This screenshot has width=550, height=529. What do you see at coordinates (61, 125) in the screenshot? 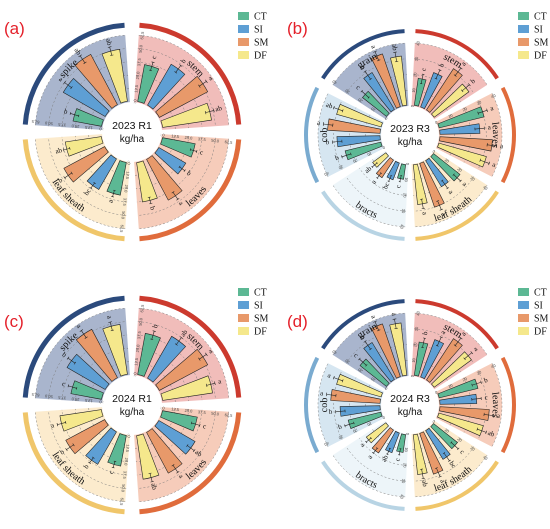
I see `panel-1-spike-tick-label: 37.5` at bounding box center [61, 125].